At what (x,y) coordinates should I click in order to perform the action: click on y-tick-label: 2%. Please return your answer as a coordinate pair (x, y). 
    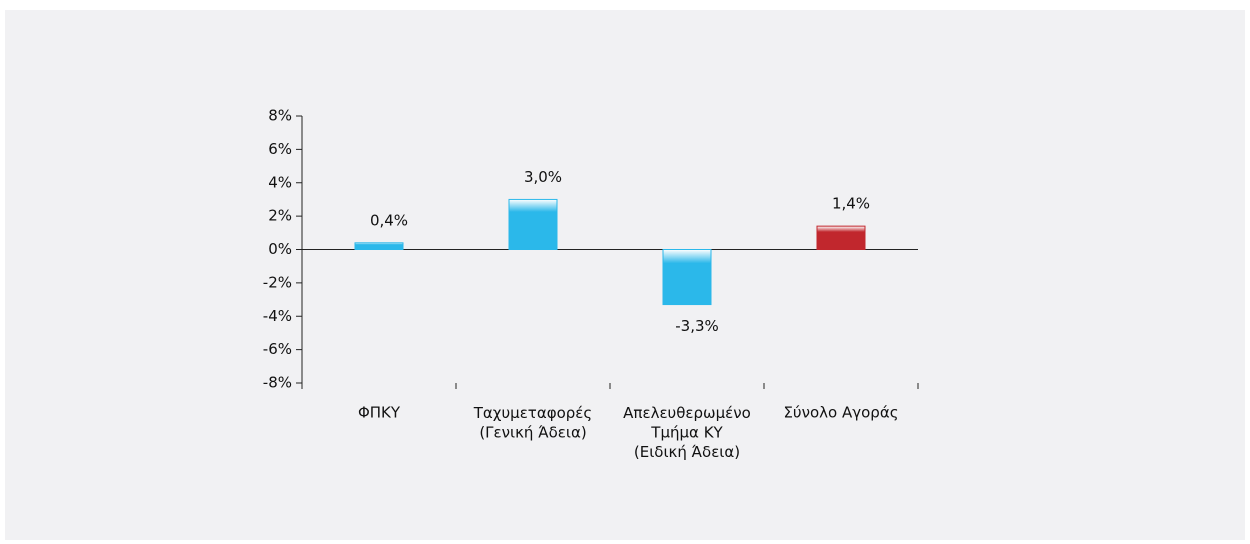
    Looking at the image, I should click on (280, 216).